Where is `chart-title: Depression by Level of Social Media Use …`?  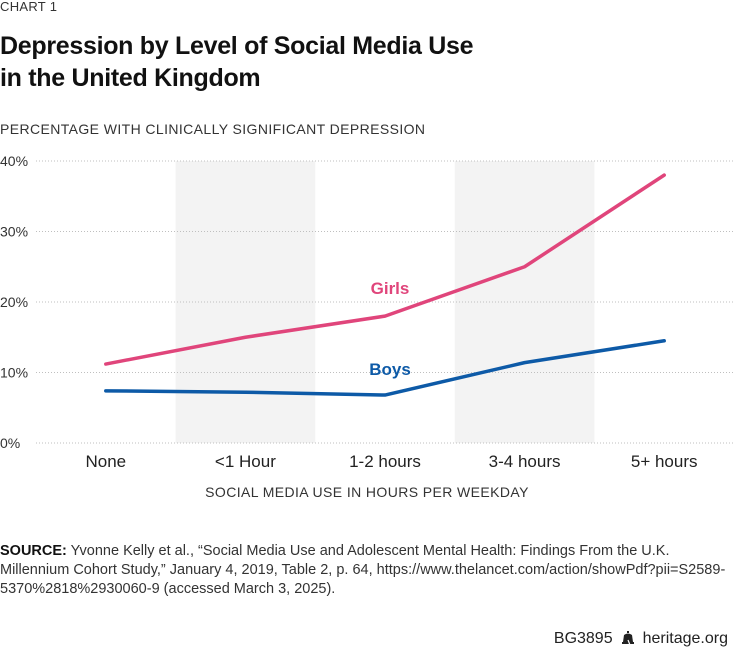
chart-title: Depression by Level of Social Media Use … is located at coordinates (280, 62).